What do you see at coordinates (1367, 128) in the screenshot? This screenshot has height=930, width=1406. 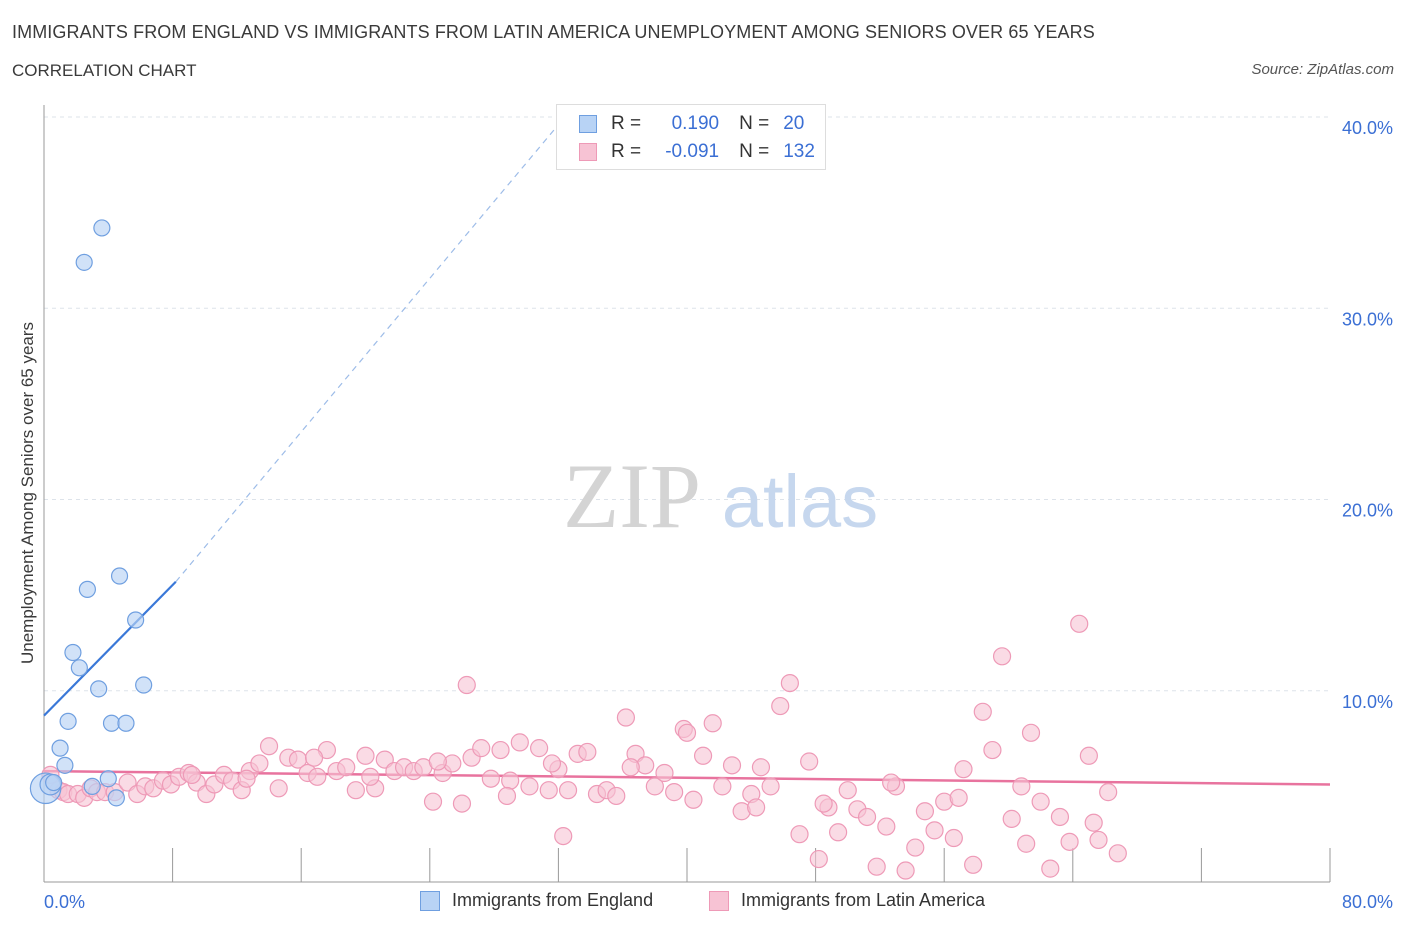 I see `y-tick-label: 40.0%` at bounding box center [1367, 128].